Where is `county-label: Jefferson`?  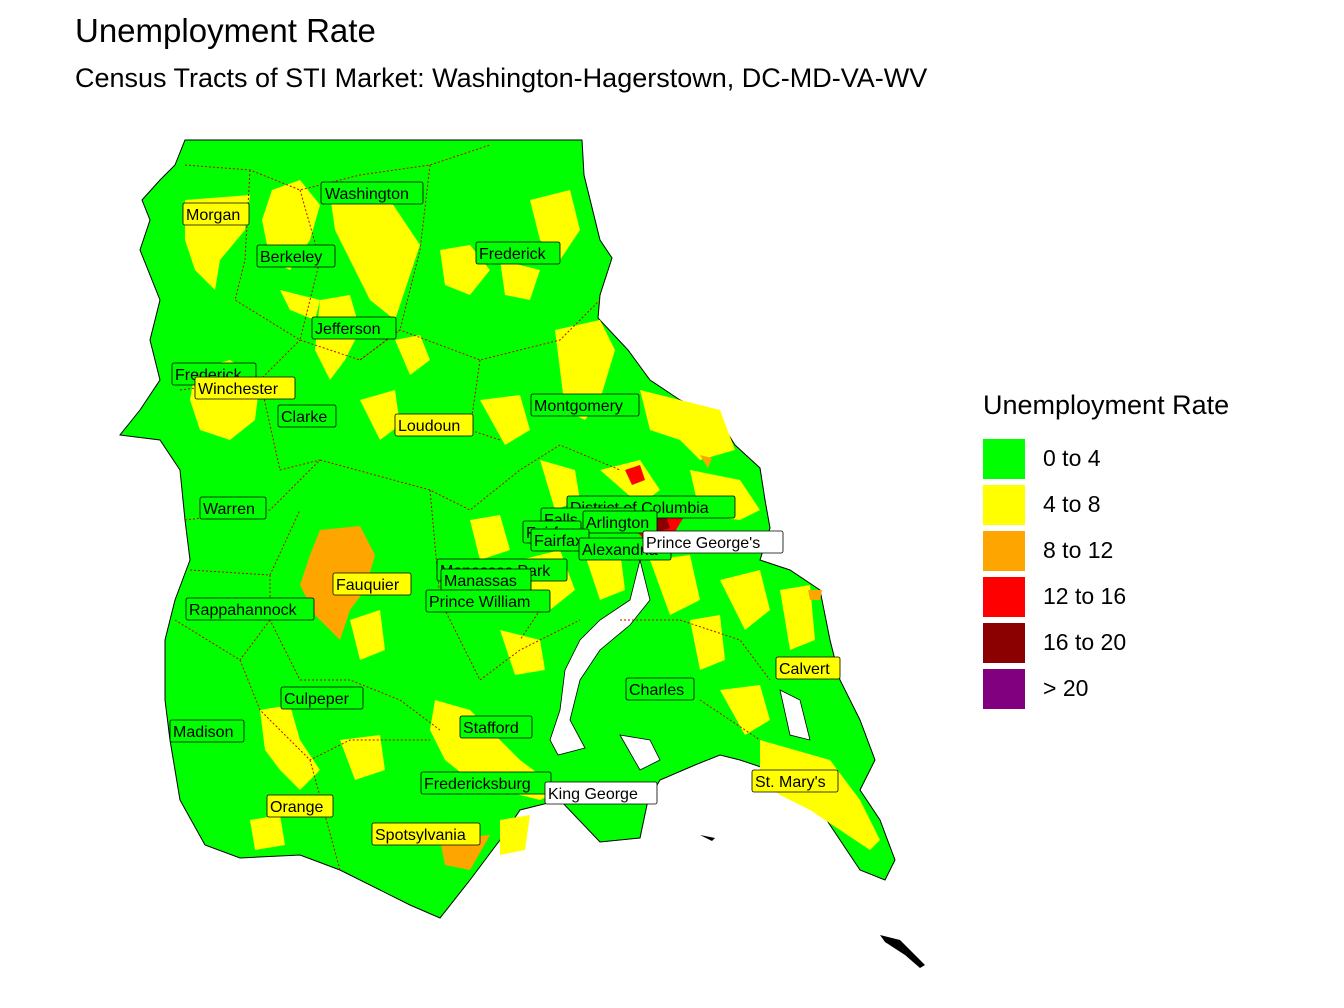
county-label: Jefferson is located at coordinates (354, 328).